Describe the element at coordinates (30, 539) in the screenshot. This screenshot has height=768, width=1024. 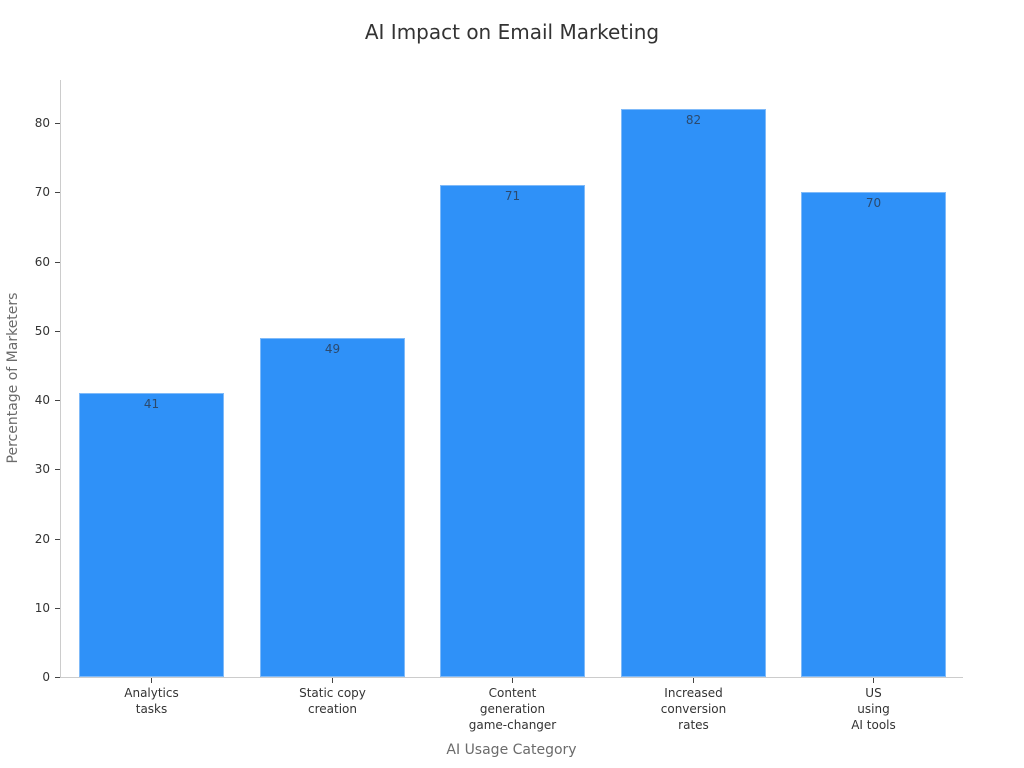
I see `y-tick: 20` at that location.